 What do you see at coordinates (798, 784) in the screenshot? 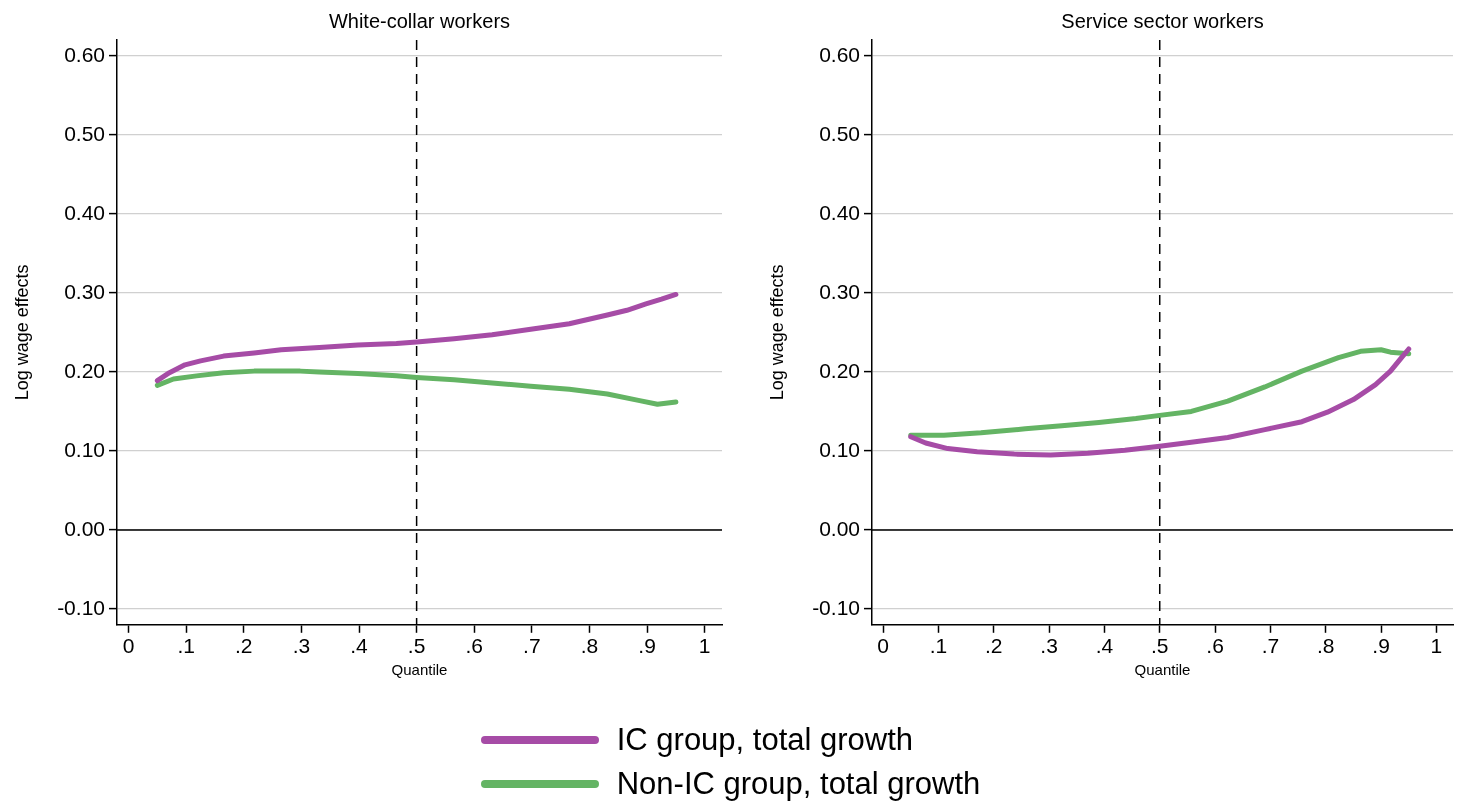
I see `legend-label: Non-IC group, total growth` at bounding box center [798, 784].